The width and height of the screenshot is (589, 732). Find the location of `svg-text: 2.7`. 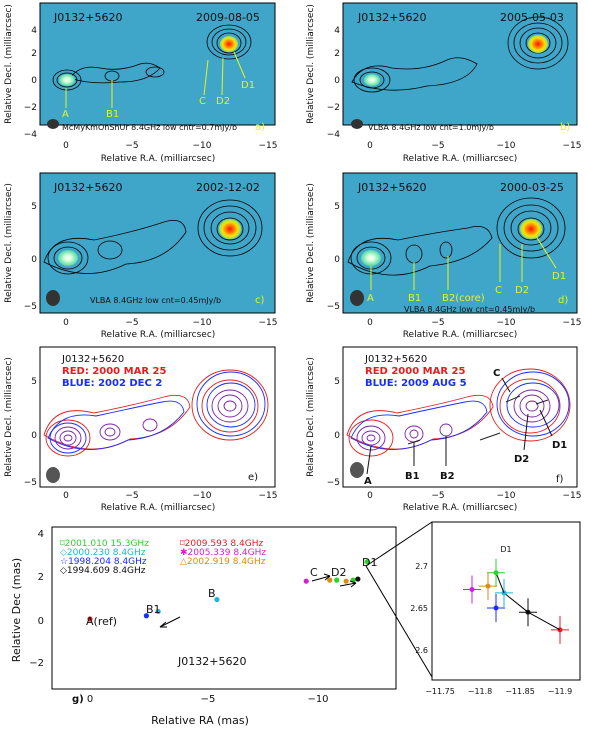

svg-text: 2.7 is located at coordinates (421, 566).